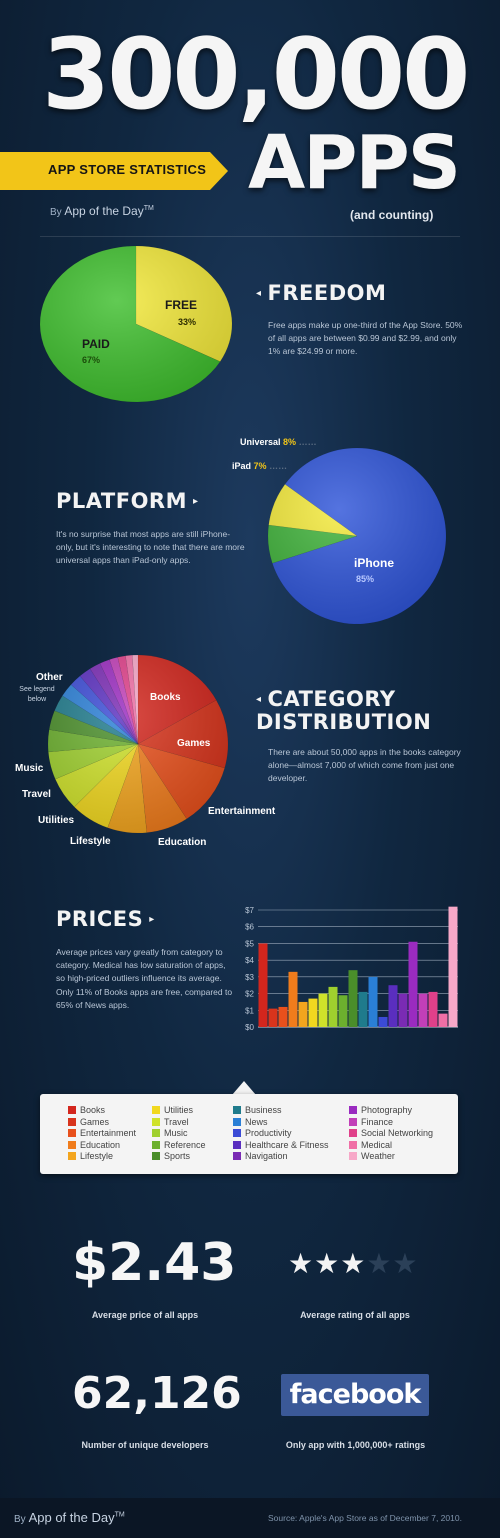 Image resolution: width=500 pixels, height=1538 pixels. What do you see at coordinates (121, 501) in the screenshot?
I see `platform-title-text: PLATFORM` at bounding box center [121, 501].